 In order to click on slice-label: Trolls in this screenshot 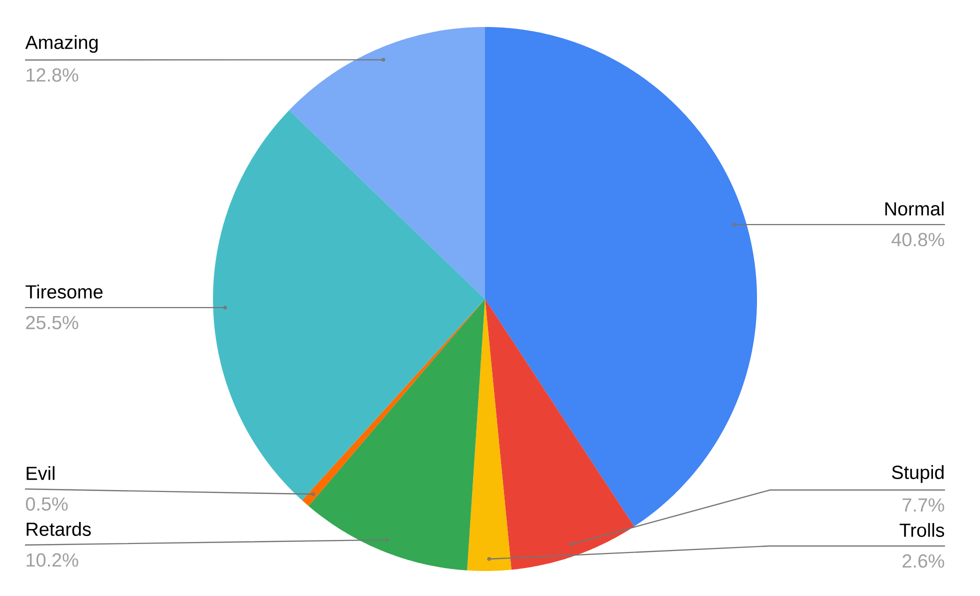, I will do `click(922, 530)`.